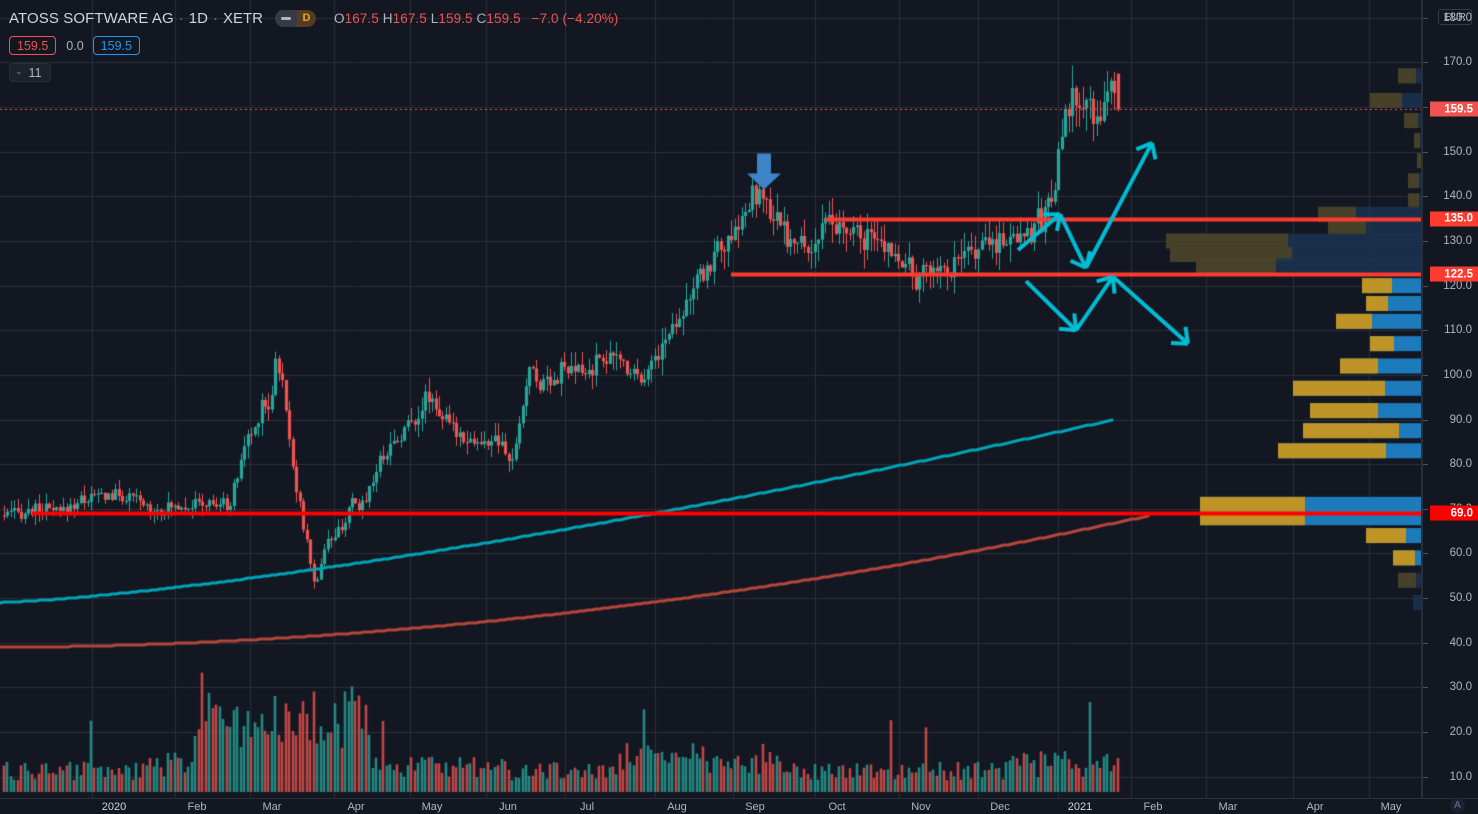 The width and height of the screenshot is (1478, 814). Describe the element at coordinates (116, 45) in the screenshot. I see `indicator-value-blue: 159.5` at that location.